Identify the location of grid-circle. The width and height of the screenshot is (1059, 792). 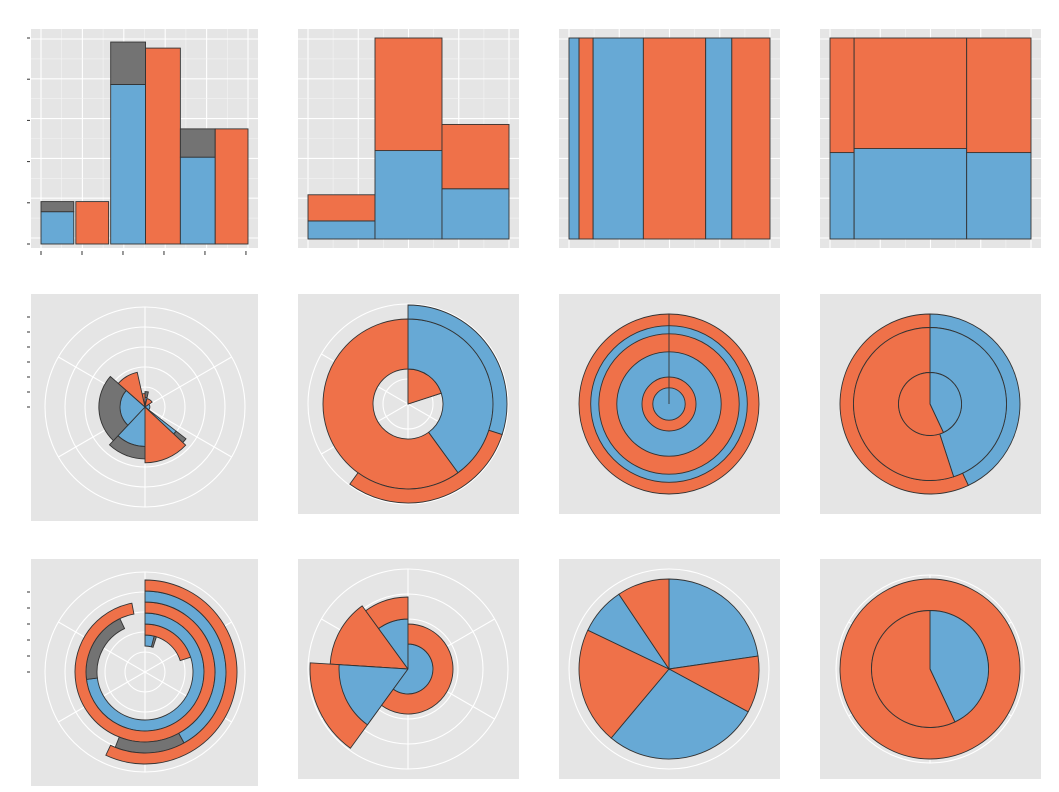
(669, 669).